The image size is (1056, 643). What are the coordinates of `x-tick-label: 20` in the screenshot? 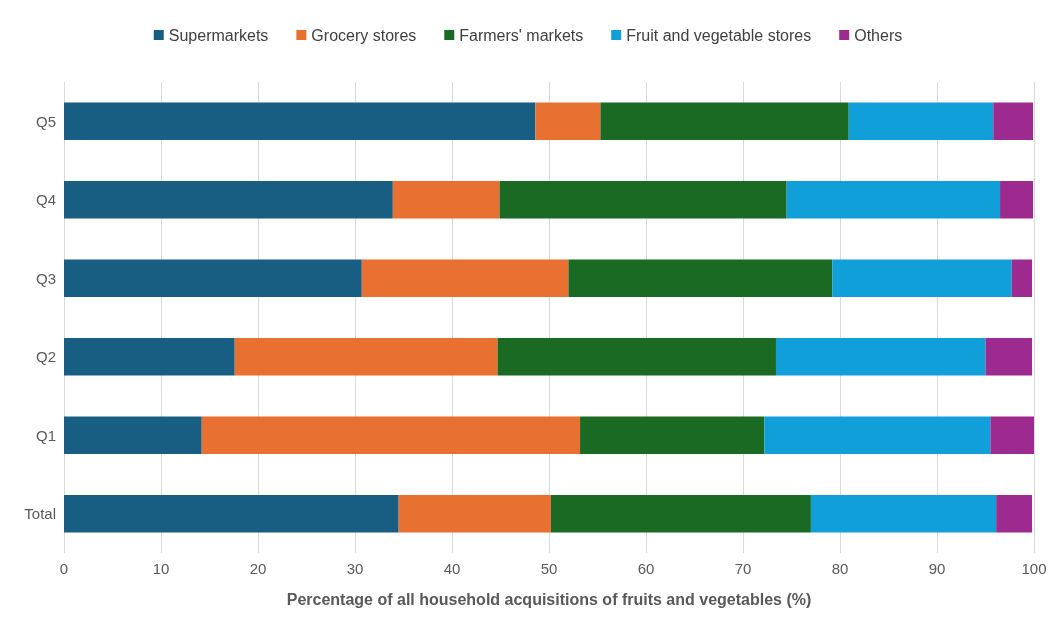 It's located at (258, 568).